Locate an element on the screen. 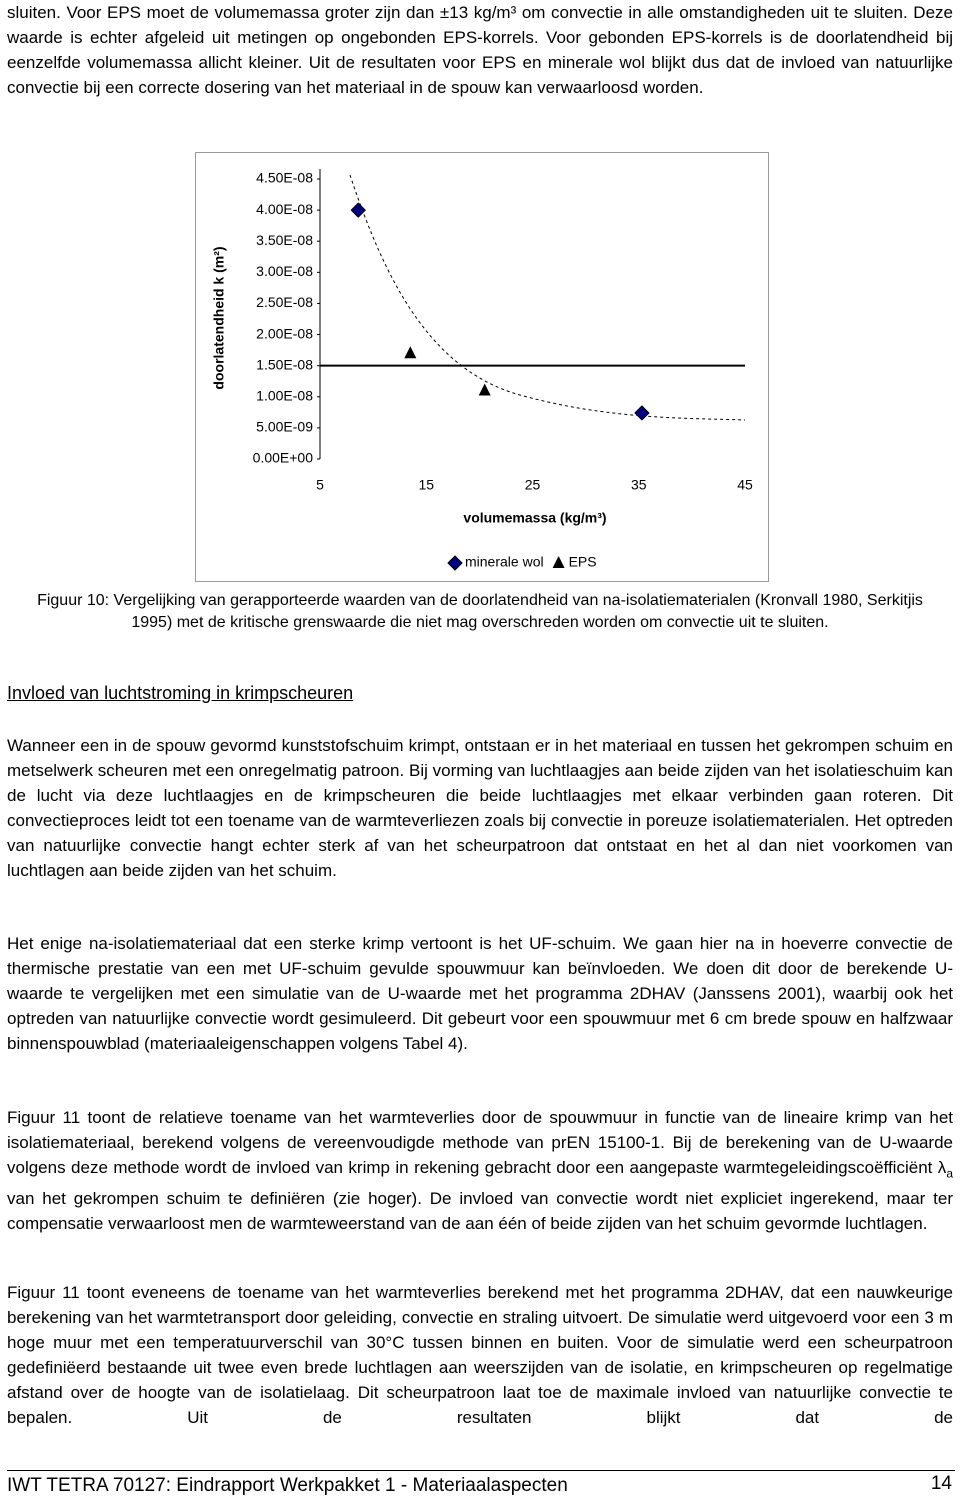  y-tick-label: 1.00E-08 is located at coordinates (284, 395).